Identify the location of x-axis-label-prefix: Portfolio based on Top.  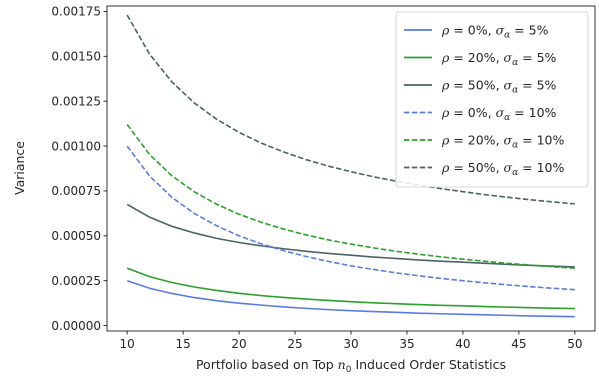
(267, 364).